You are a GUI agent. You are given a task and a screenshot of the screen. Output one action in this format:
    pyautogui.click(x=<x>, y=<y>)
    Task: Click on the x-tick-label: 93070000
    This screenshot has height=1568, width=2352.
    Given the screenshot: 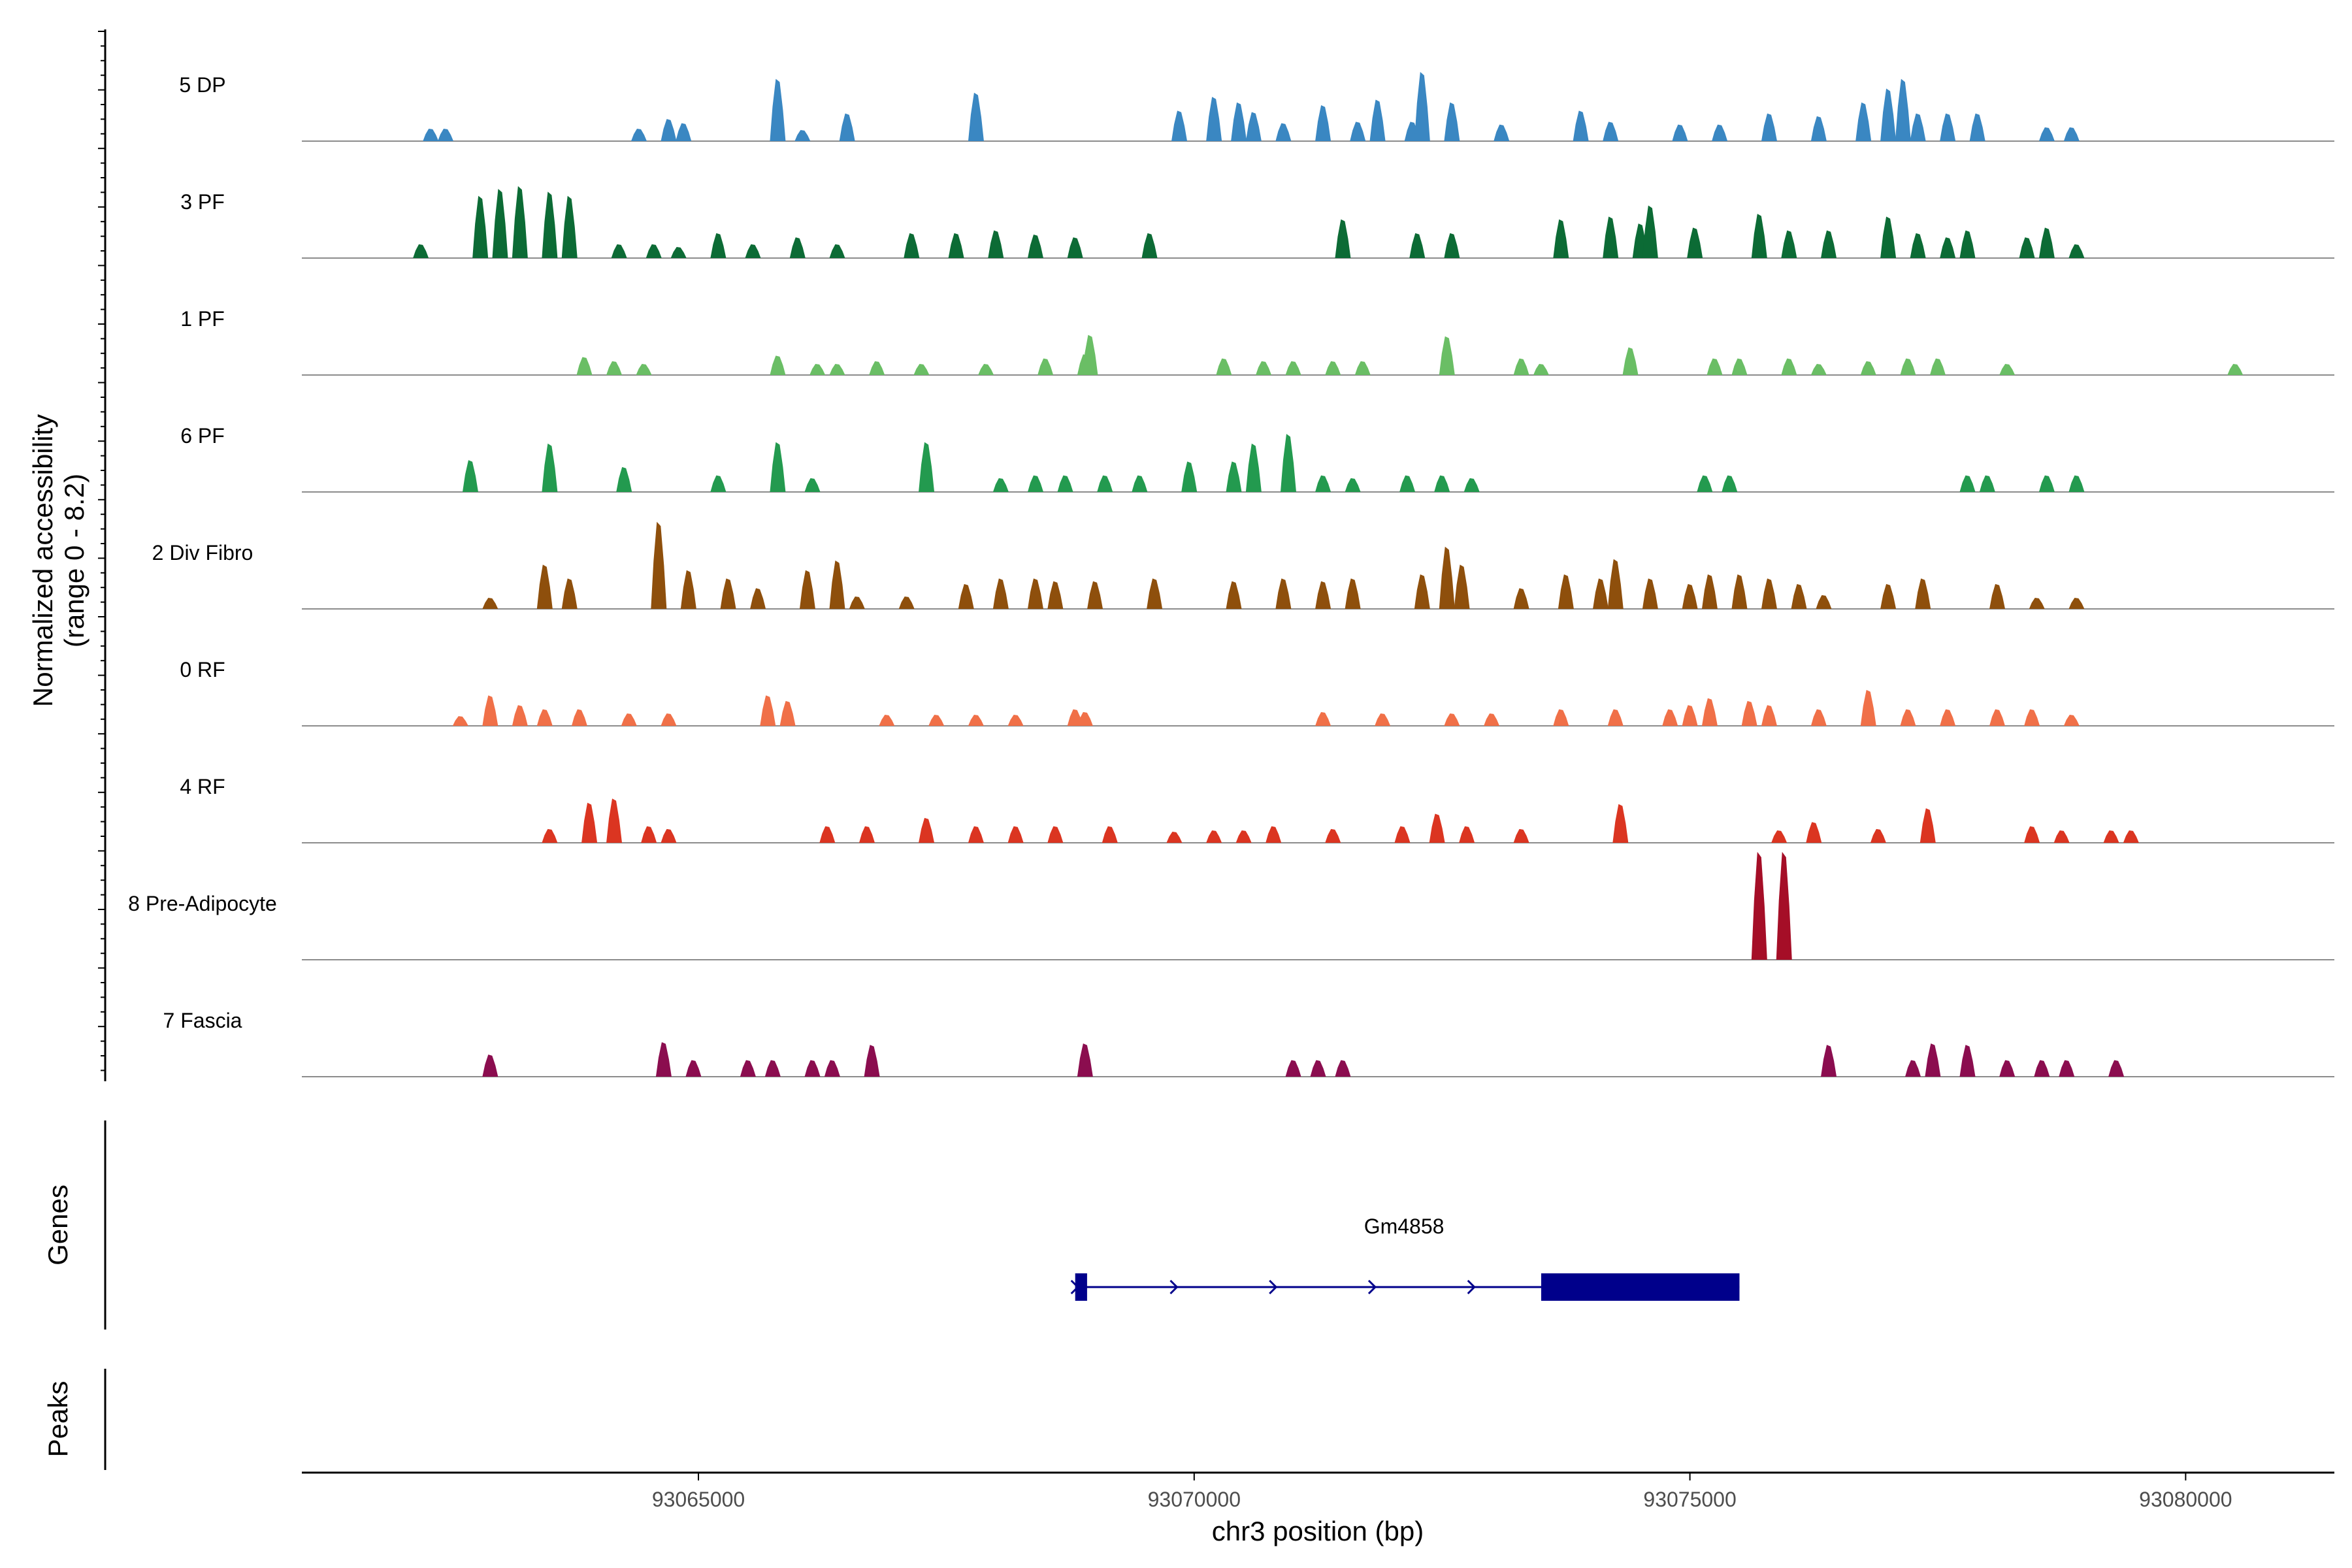 What is the action you would take?
    pyautogui.click(x=1194, y=1499)
    